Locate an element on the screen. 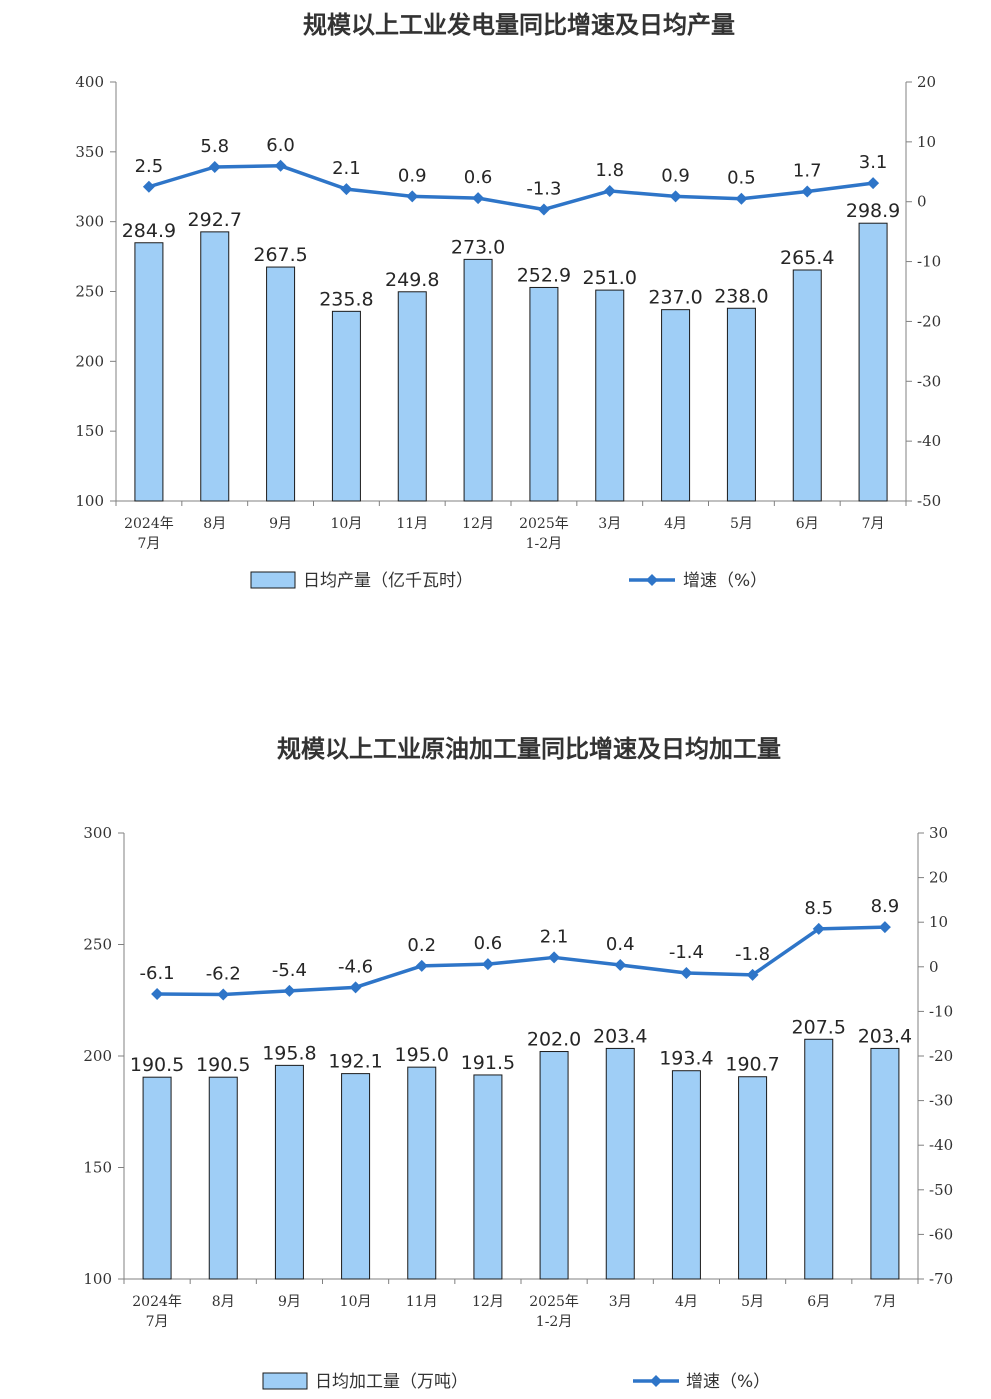 The width and height of the screenshot is (991, 1399). bar-value-label: 195.8 is located at coordinates (289, 1053).